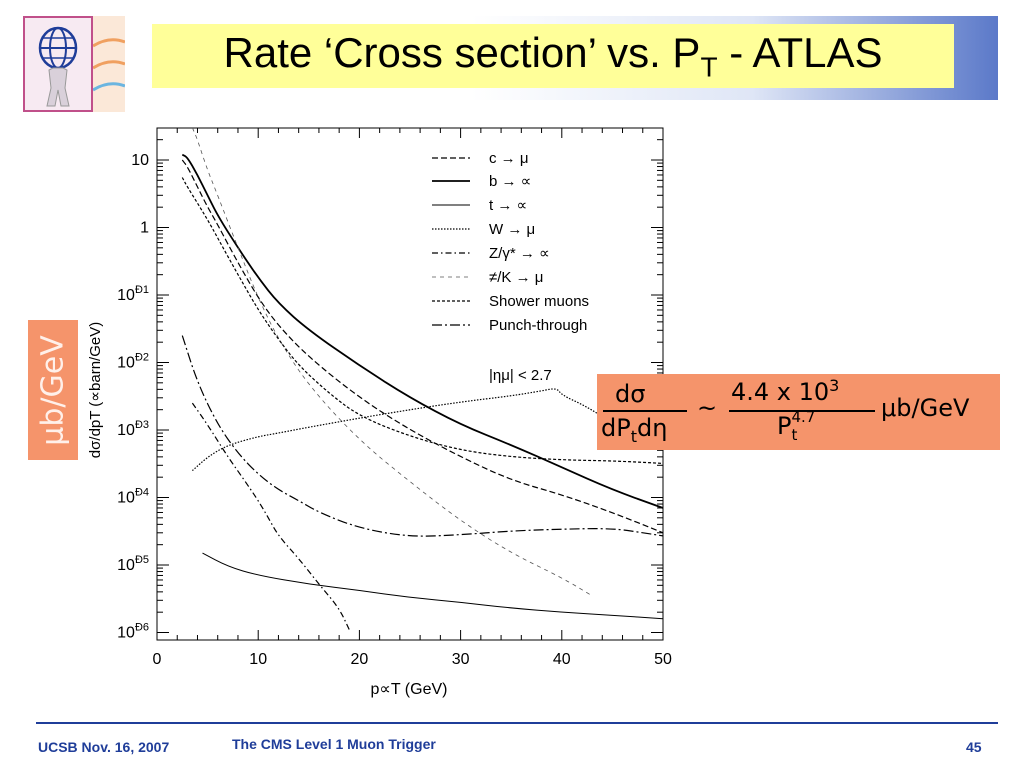  Describe the element at coordinates (508, 158) in the screenshot. I see `legend-label: c → μ` at that location.